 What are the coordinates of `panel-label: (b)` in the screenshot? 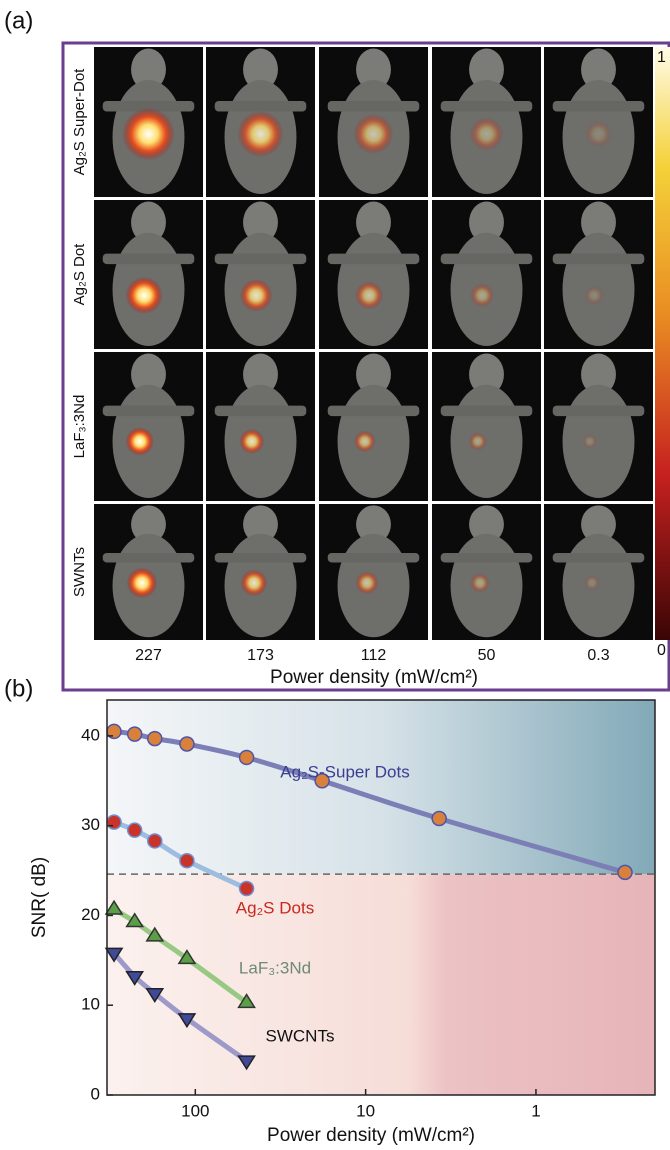 It's located at (18, 688).